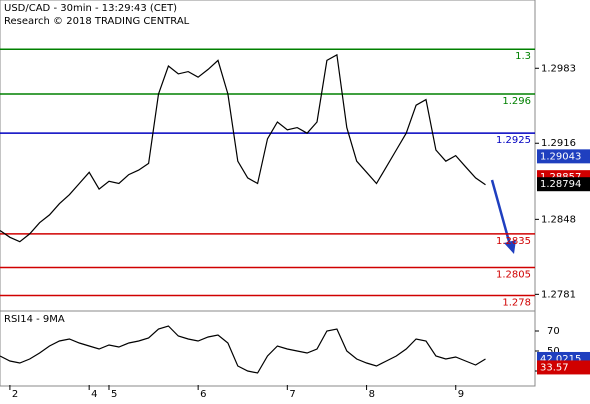 This screenshot has width=590, height=404. I want to click on price-label: 1.28794, so click(560, 184).